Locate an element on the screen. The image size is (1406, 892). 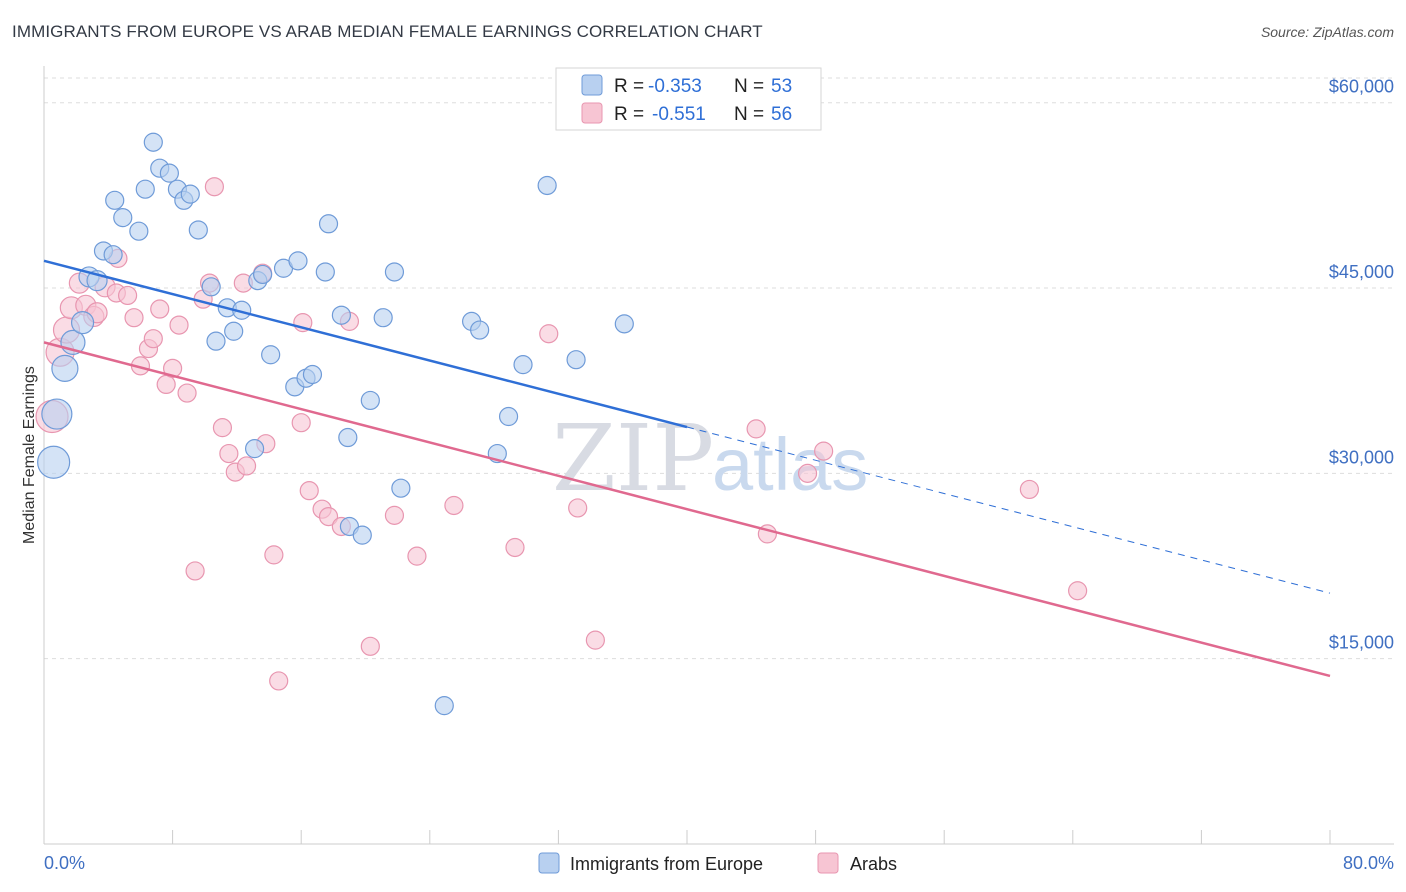
series-legend-arabs: Arabs is located at coordinates (873, 864).